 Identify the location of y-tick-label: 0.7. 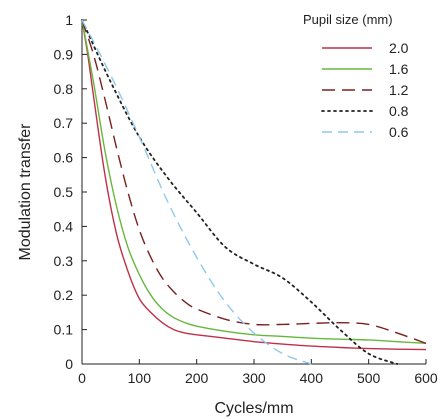
(64, 123).